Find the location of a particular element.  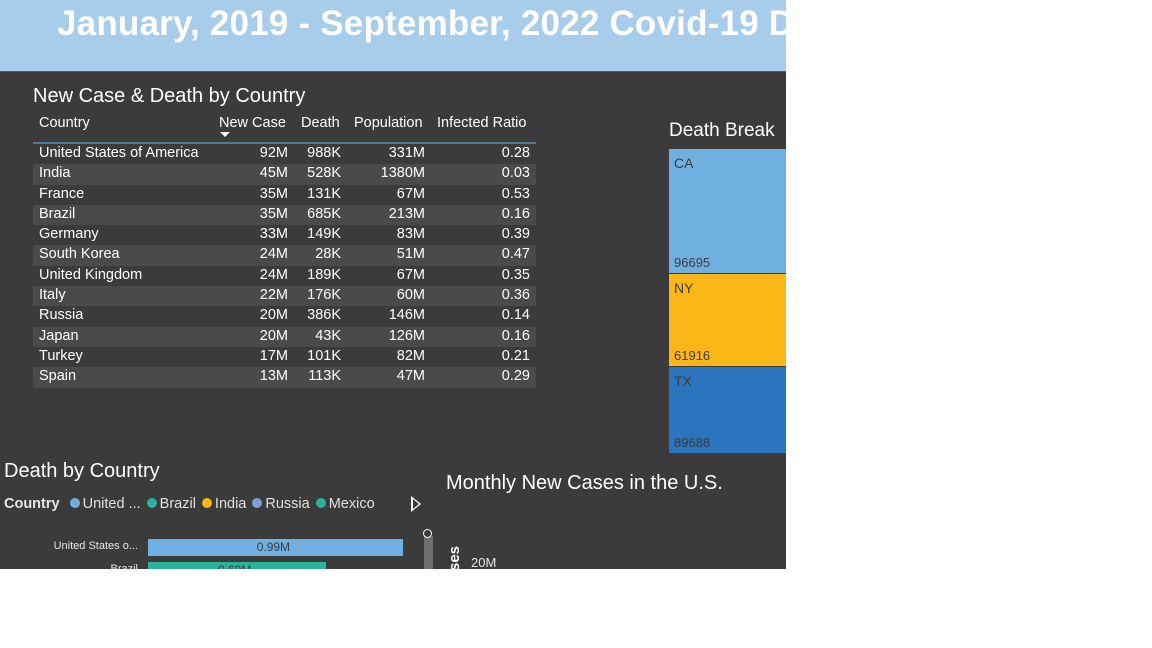

sort-descending-icon is located at coordinates (225, 134).